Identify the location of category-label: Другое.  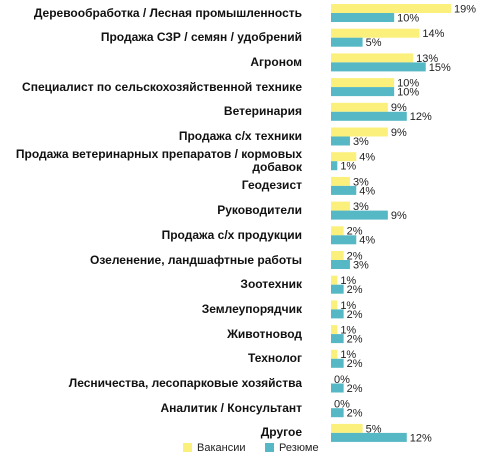
(281, 432).